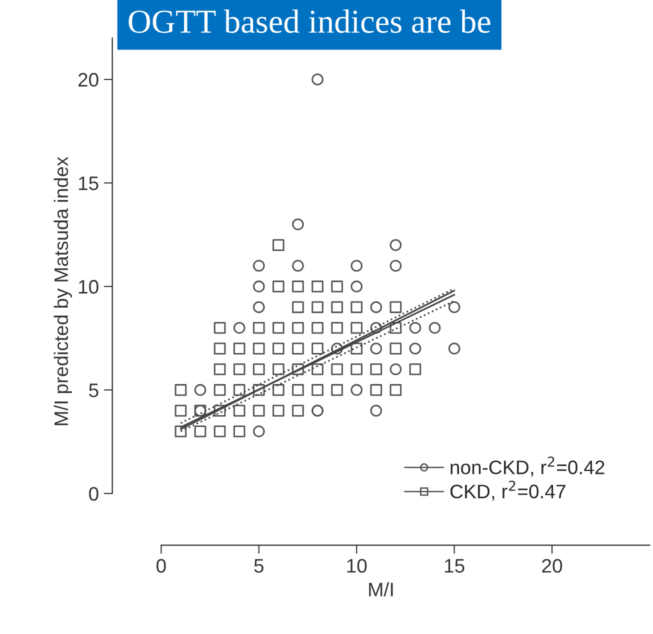  Describe the element at coordinates (88, 287) in the screenshot. I see `y-tick-label: 10` at that location.